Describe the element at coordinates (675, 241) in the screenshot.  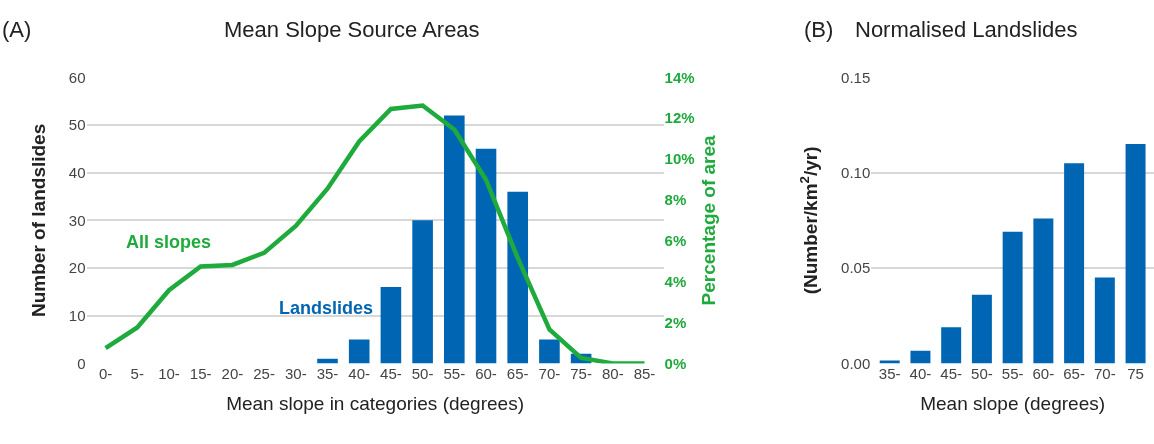
I see `y2-tick-label: 6%` at that location.